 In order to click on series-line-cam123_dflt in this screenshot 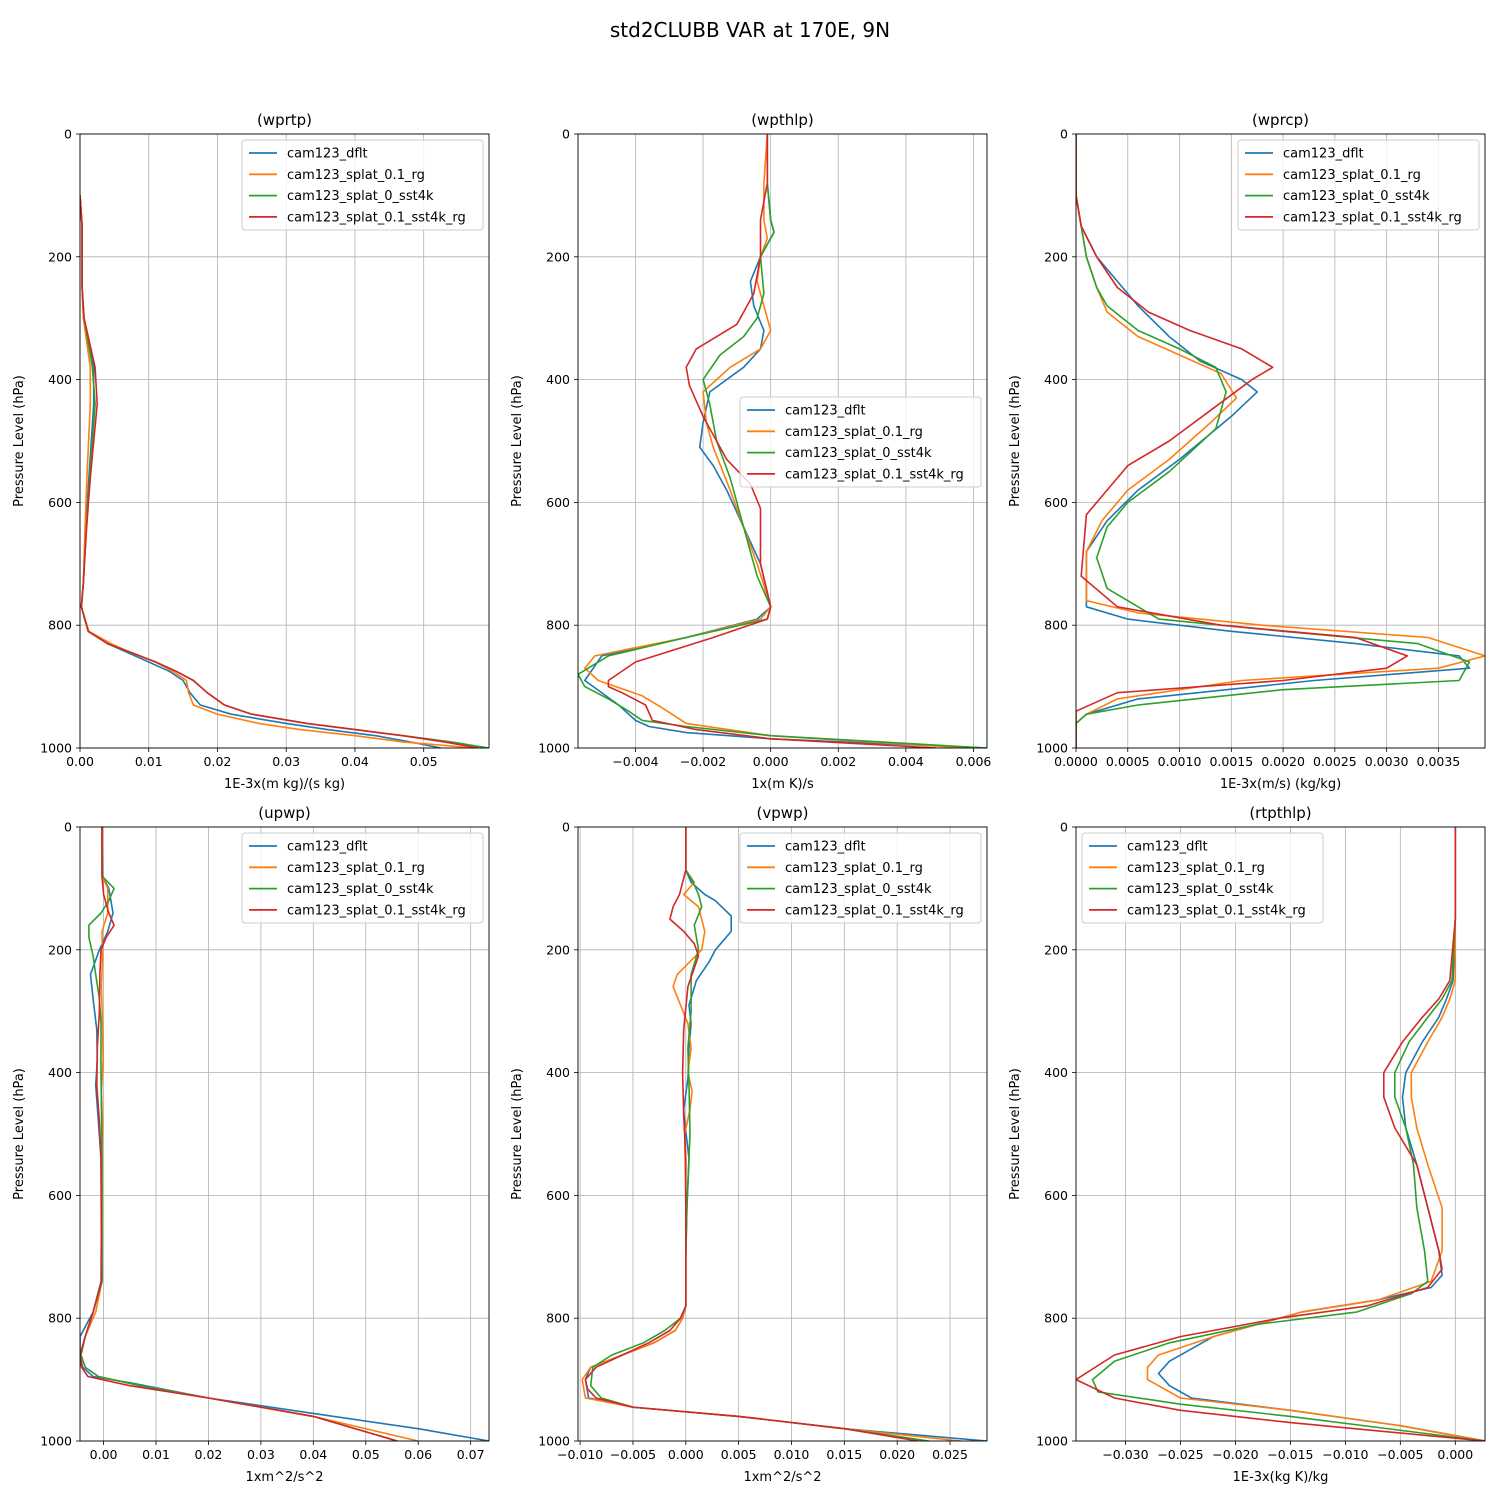, I will do `click(1273, 441)`.